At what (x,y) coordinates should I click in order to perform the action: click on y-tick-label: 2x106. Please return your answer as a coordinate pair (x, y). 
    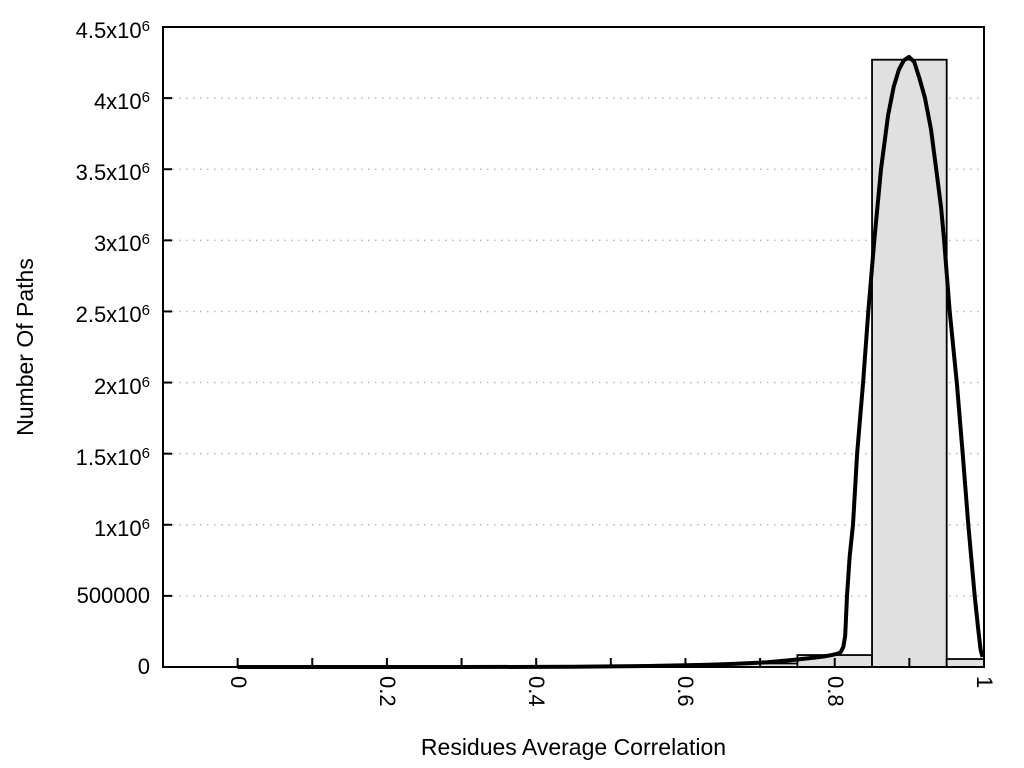
    Looking at the image, I should click on (121, 386).